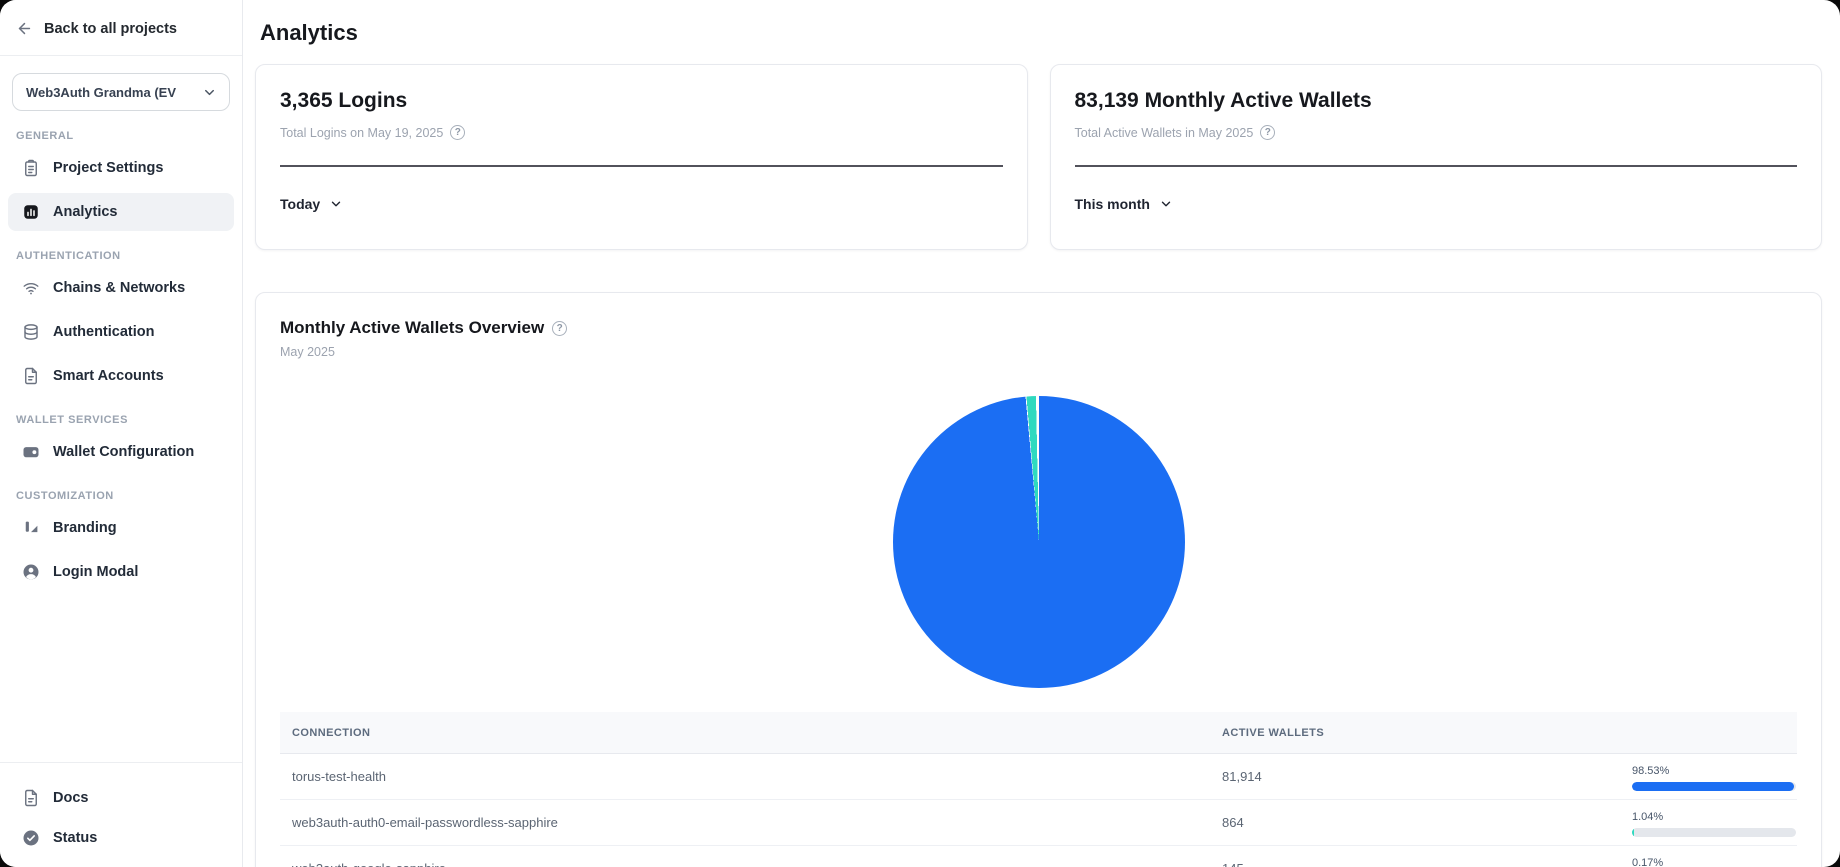  What do you see at coordinates (1651, 770) in the screenshot?
I see `percent-label: 98.53%` at bounding box center [1651, 770].